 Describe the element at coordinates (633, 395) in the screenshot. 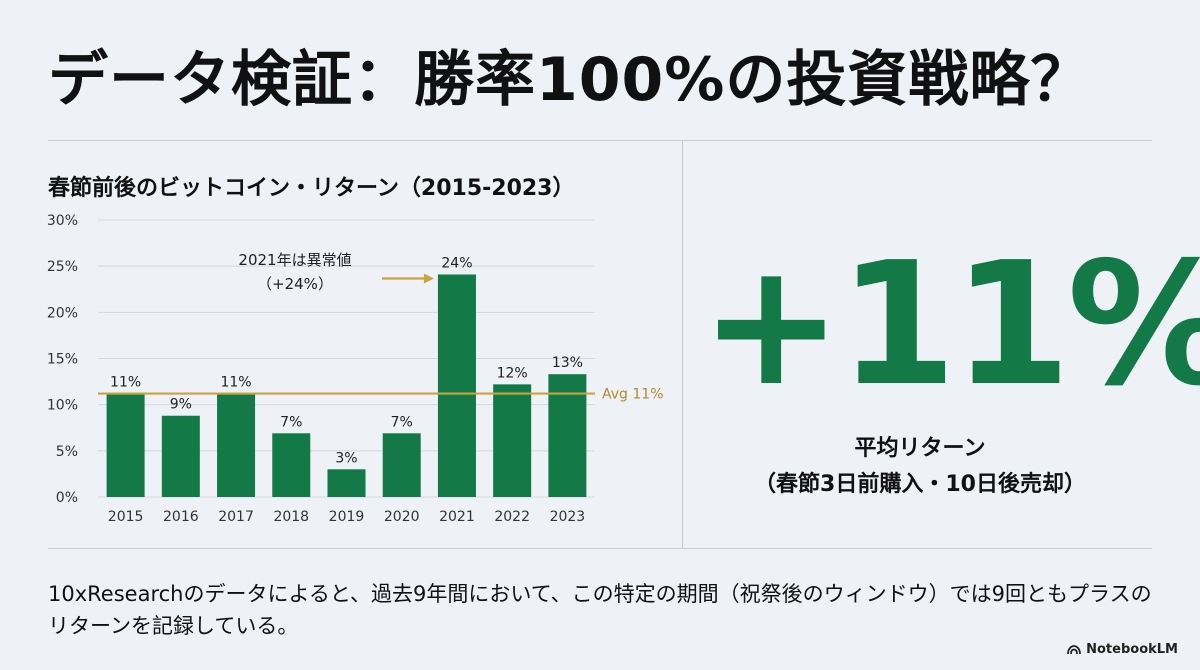

I see `average-label: Avg 11%` at that location.